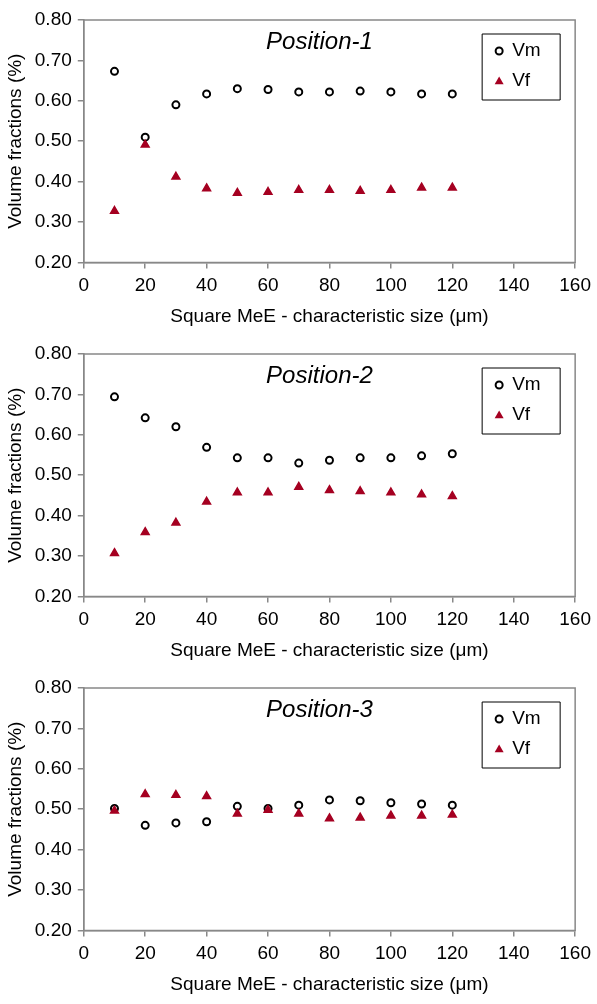  I want to click on chart-title: Position-1, so click(319, 40).